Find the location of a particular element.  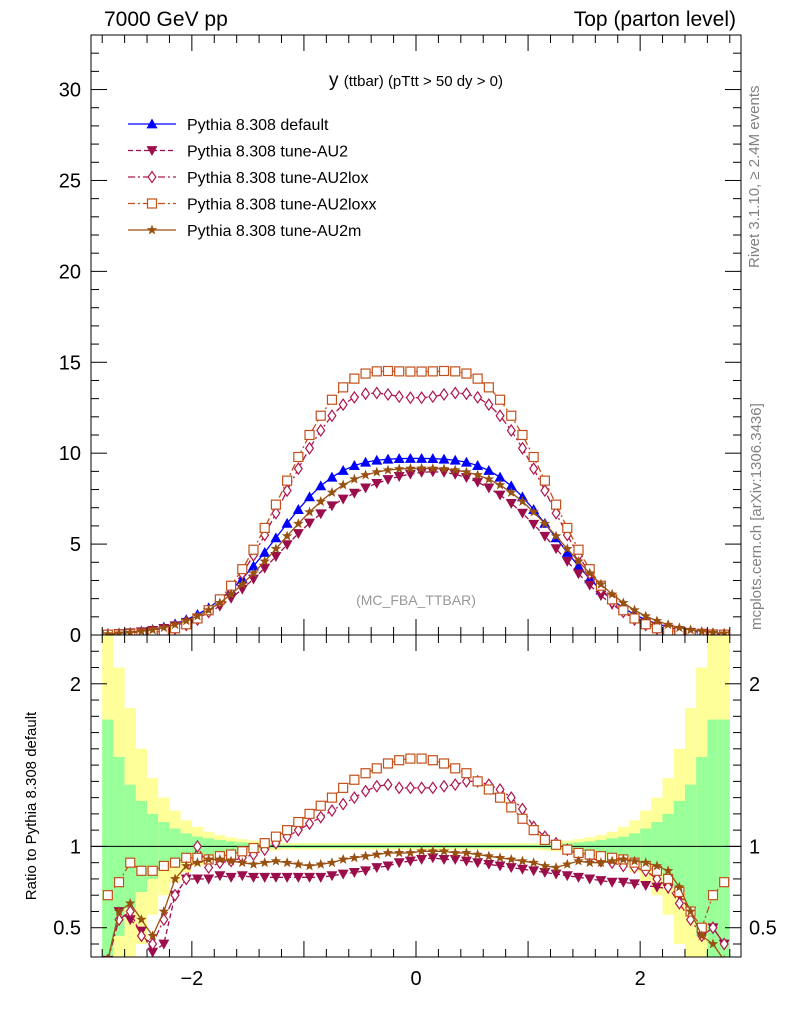

legend-label: Pythia 8.308 tune-AU2 is located at coordinates (267, 152).